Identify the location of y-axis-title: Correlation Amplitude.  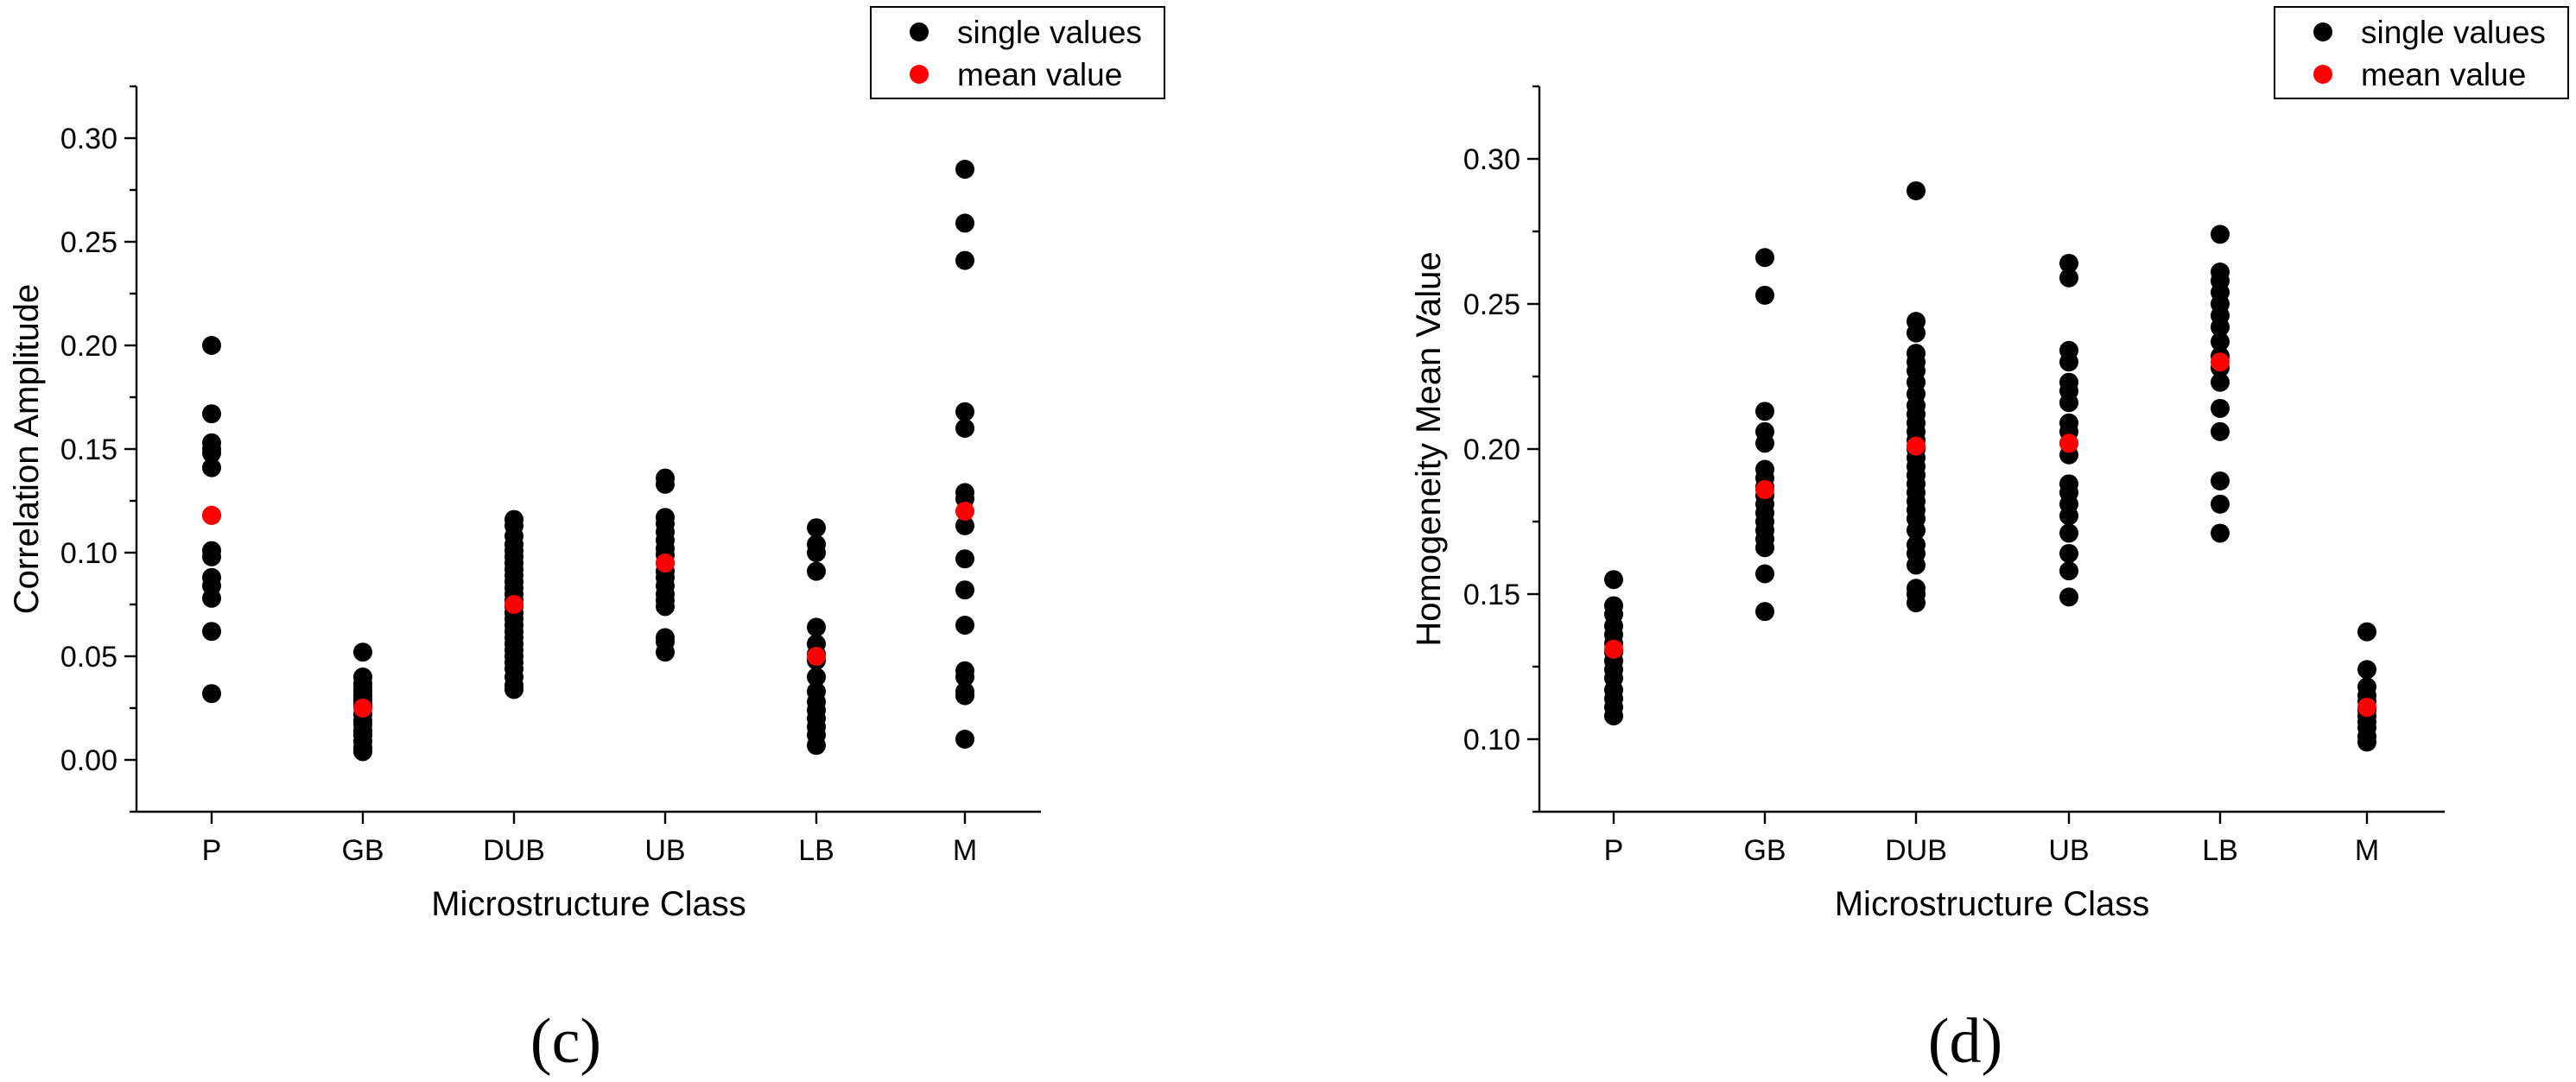
(27, 449).